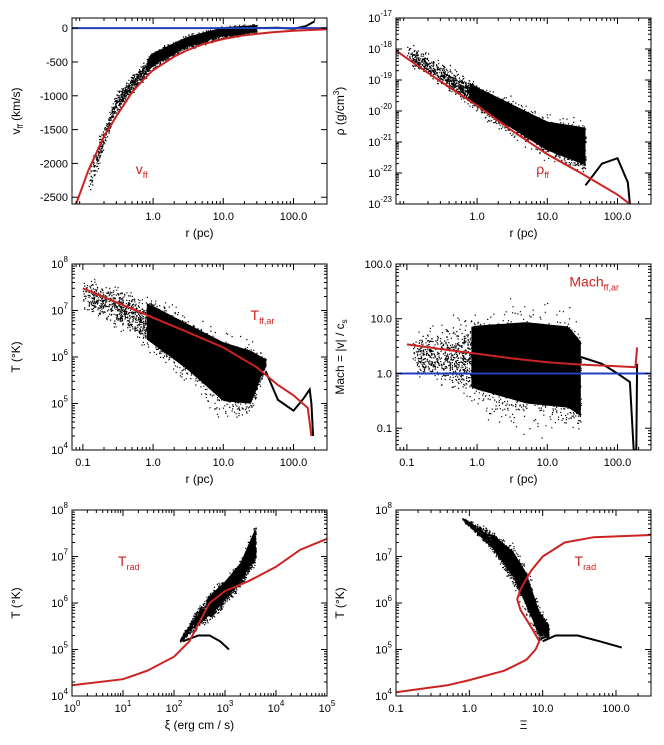  I want to click on y-tick-label: -1000, so click(54, 97).